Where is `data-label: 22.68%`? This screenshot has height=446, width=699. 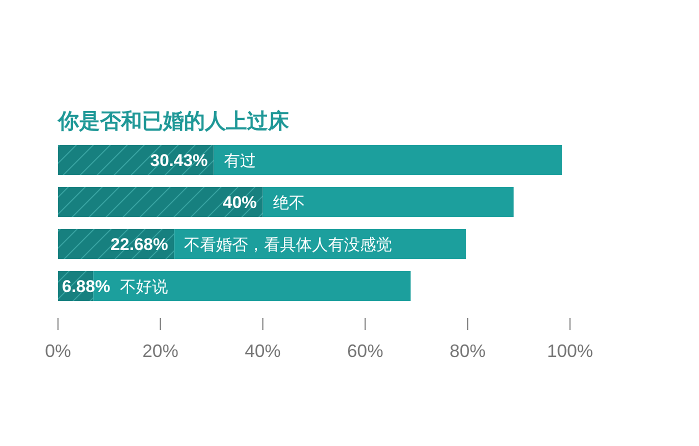
data-label: 22.68% is located at coordinates (139, 244).